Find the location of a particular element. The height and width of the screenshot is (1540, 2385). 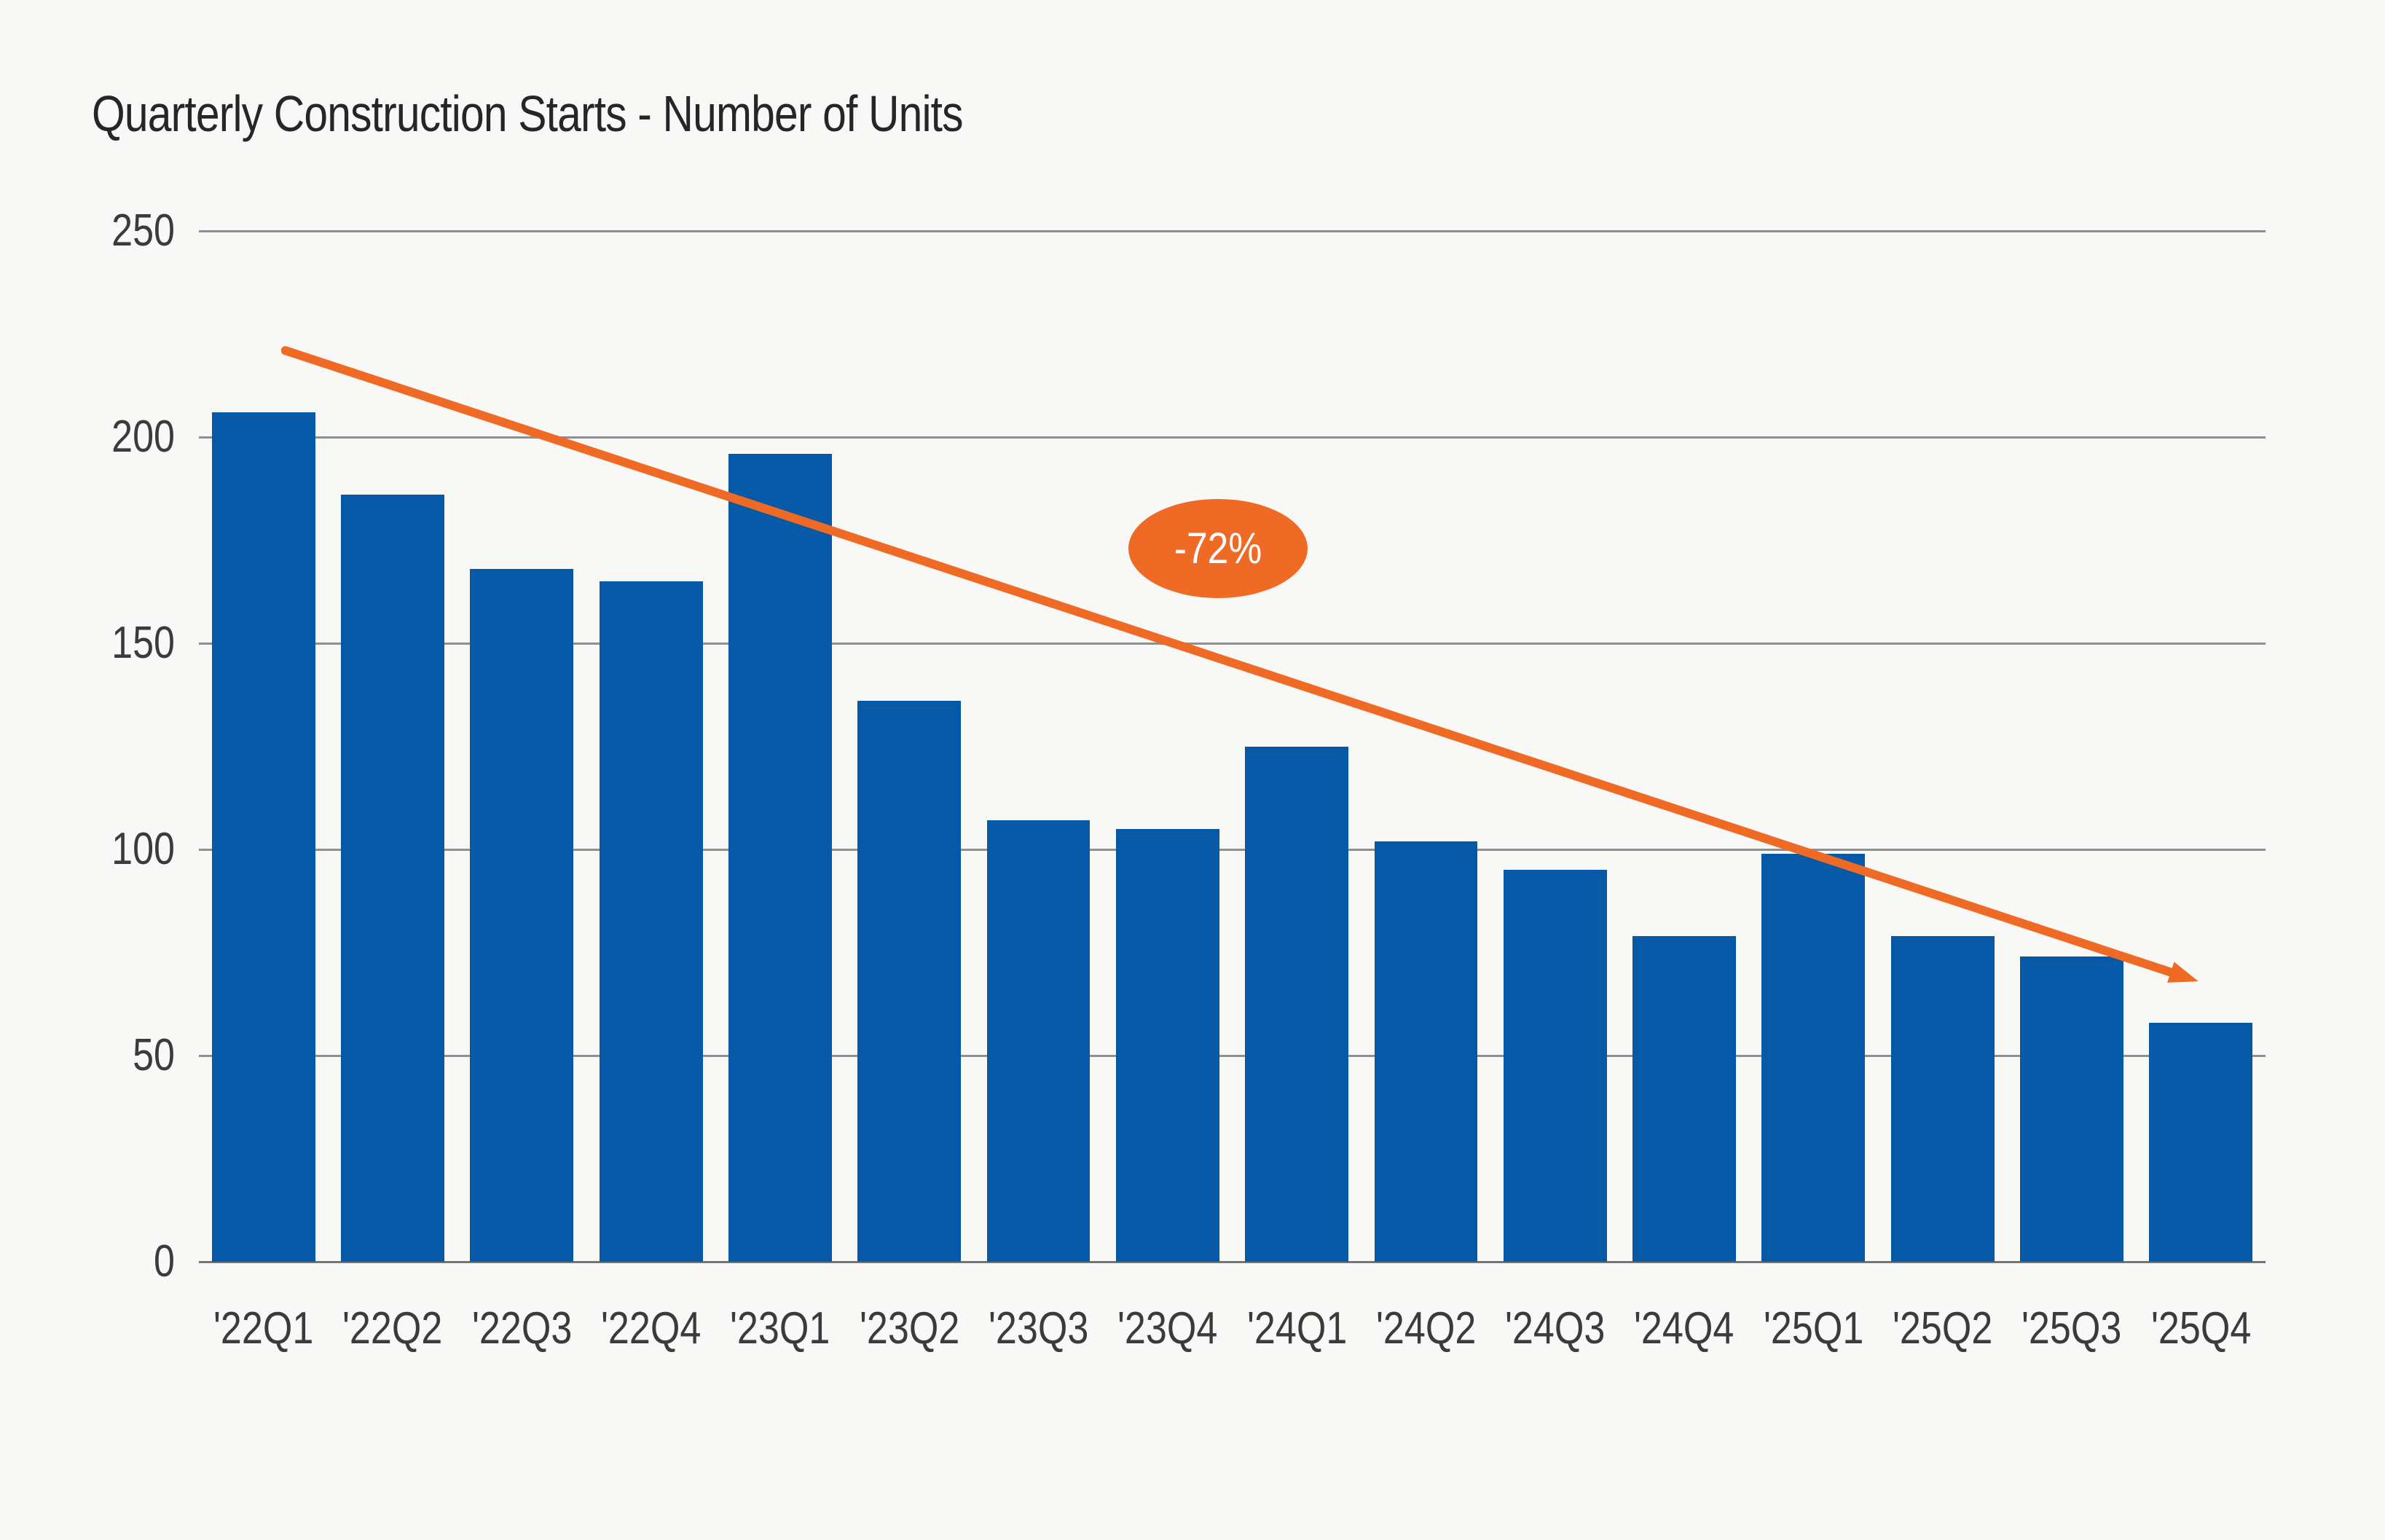

y-tick-label-0: 0 is located at coordinates (164, 1261).